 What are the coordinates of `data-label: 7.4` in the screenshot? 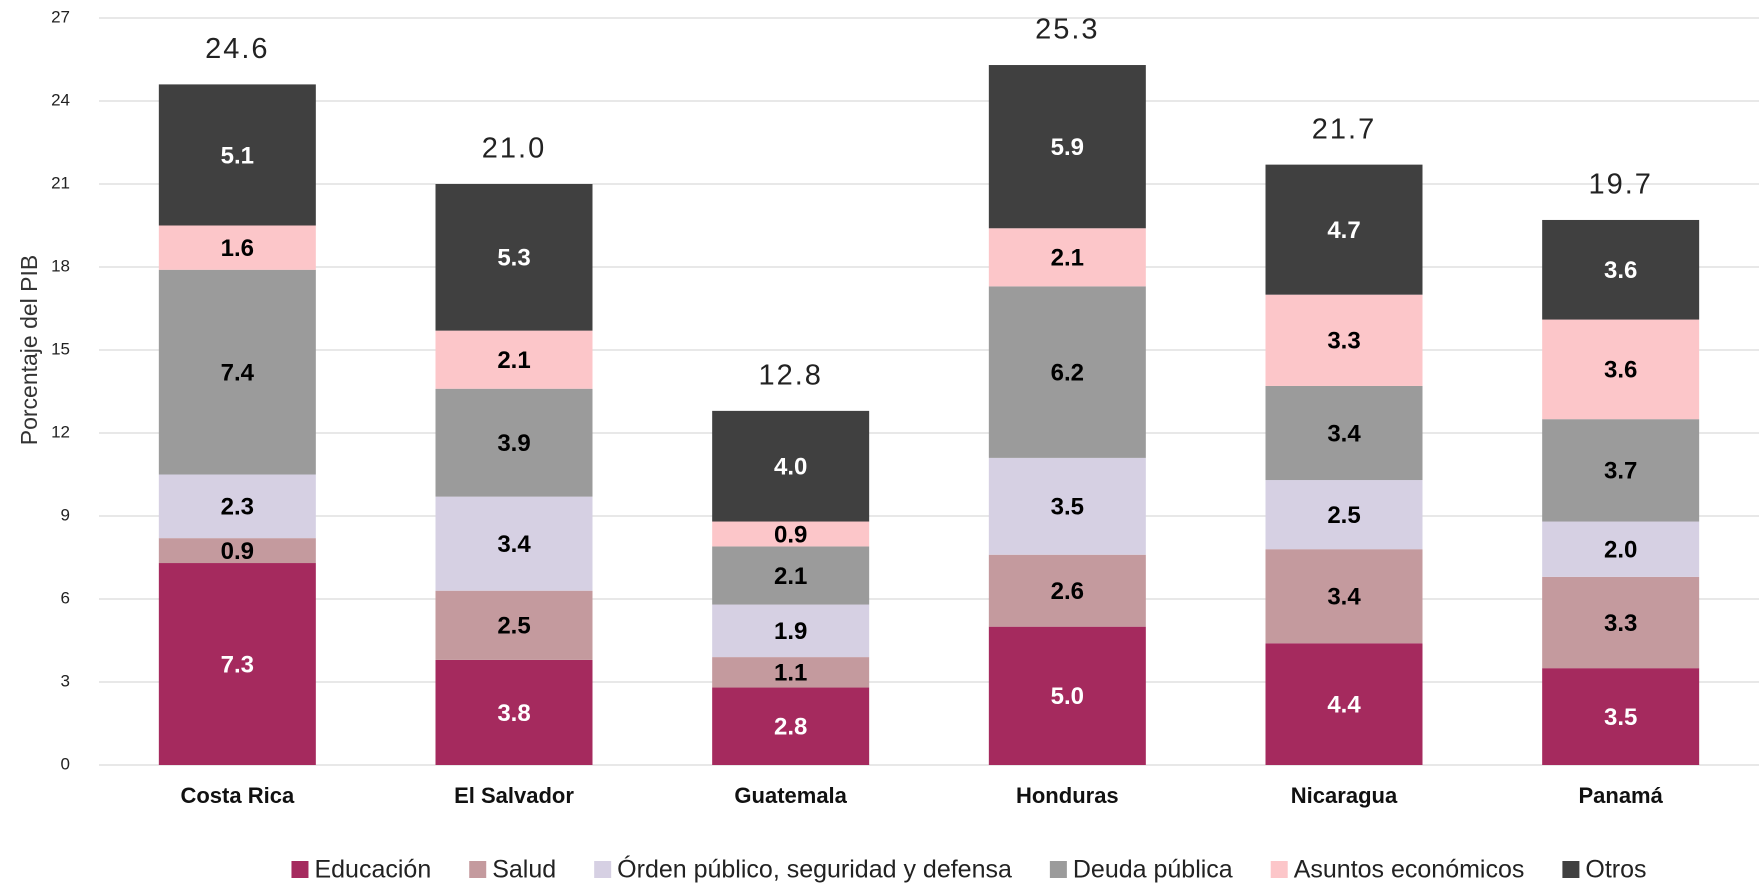 It's located at (238, 372).